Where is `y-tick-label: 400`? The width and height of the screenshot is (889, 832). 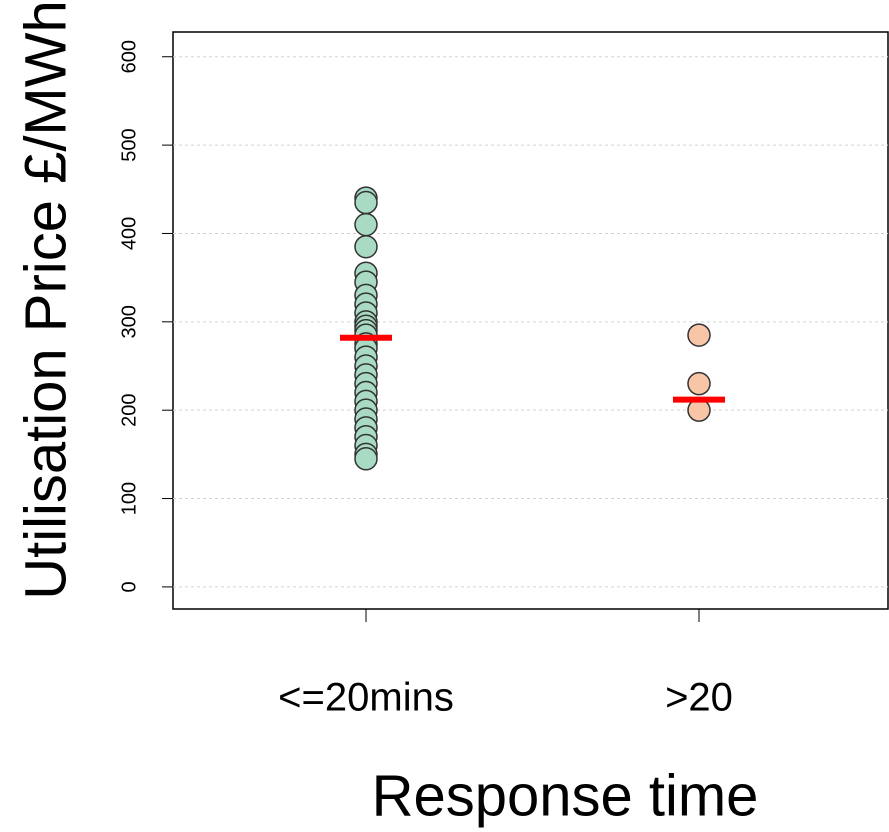 y-tick-label: 400 is located at coordinates (129, 233).